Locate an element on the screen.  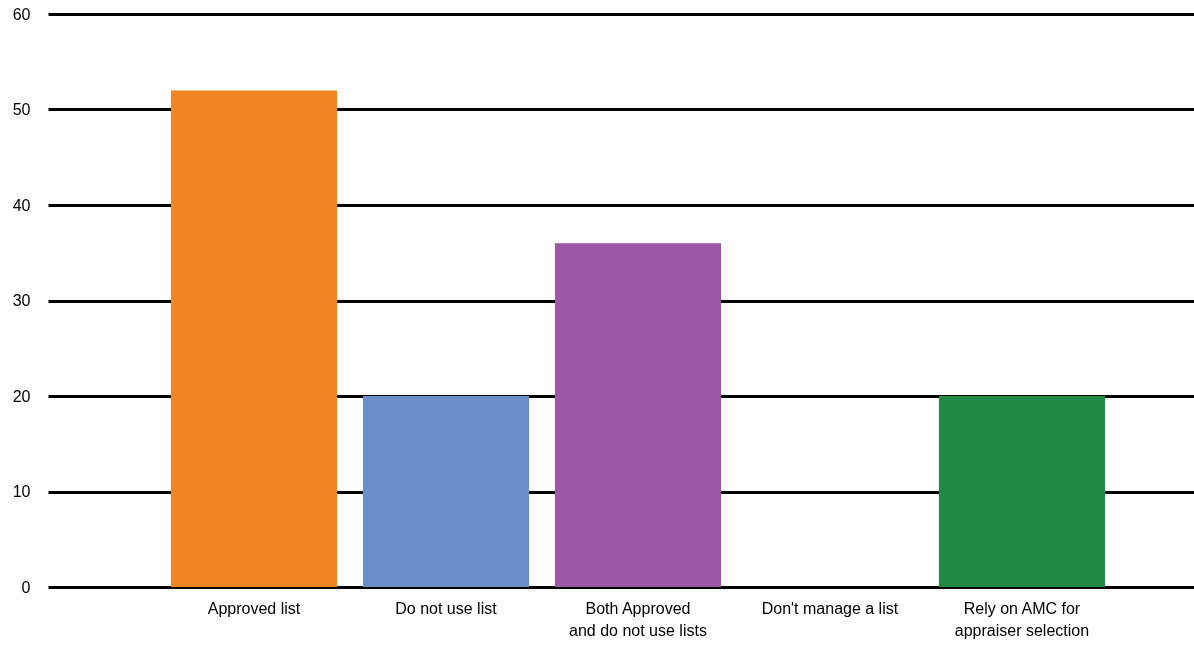
y-tick-label: 60 is located at coordinates (21, 14).